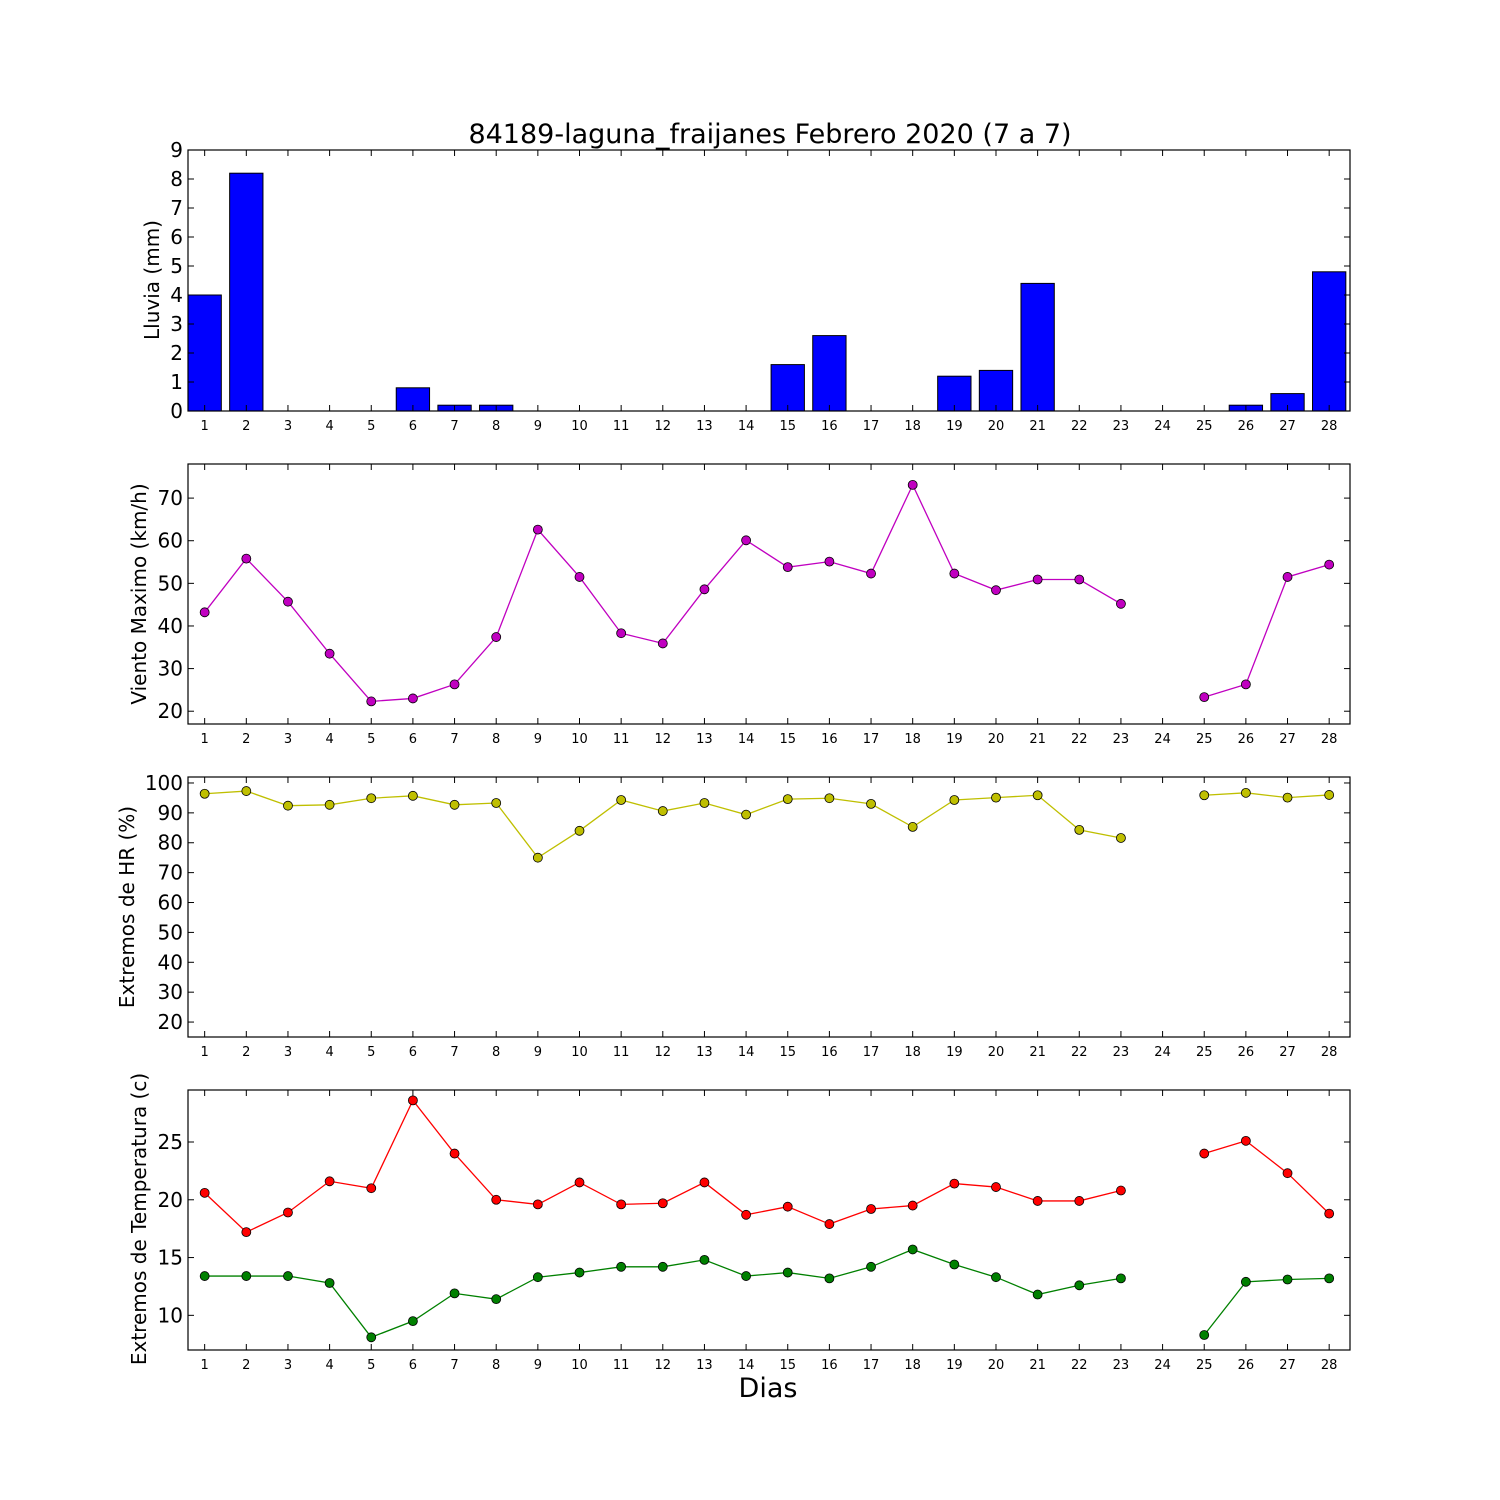  I want to click on rain-y-tick-label: 0, so click(176, 411).